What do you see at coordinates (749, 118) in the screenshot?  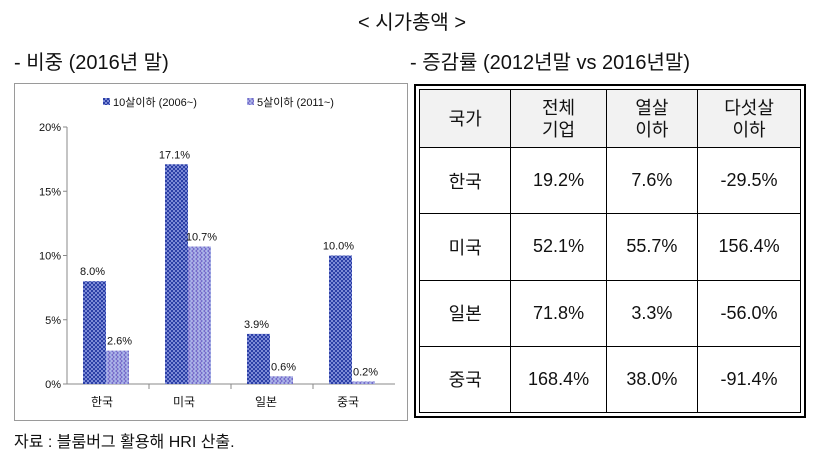 I see `header-five-or-less: 다섯살 이하` at bounding box center [749, 118].